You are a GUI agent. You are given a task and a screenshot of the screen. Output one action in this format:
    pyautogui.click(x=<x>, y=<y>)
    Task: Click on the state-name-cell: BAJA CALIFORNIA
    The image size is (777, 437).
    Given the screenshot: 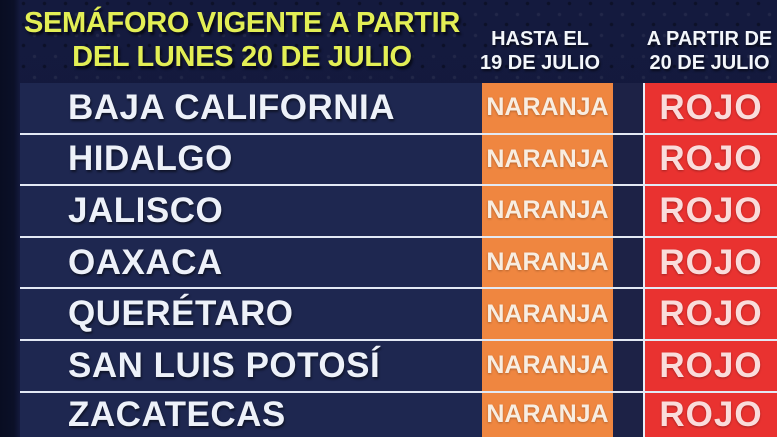 What is the action you would take?
    pyautogui.click(x=232, y=107)
    